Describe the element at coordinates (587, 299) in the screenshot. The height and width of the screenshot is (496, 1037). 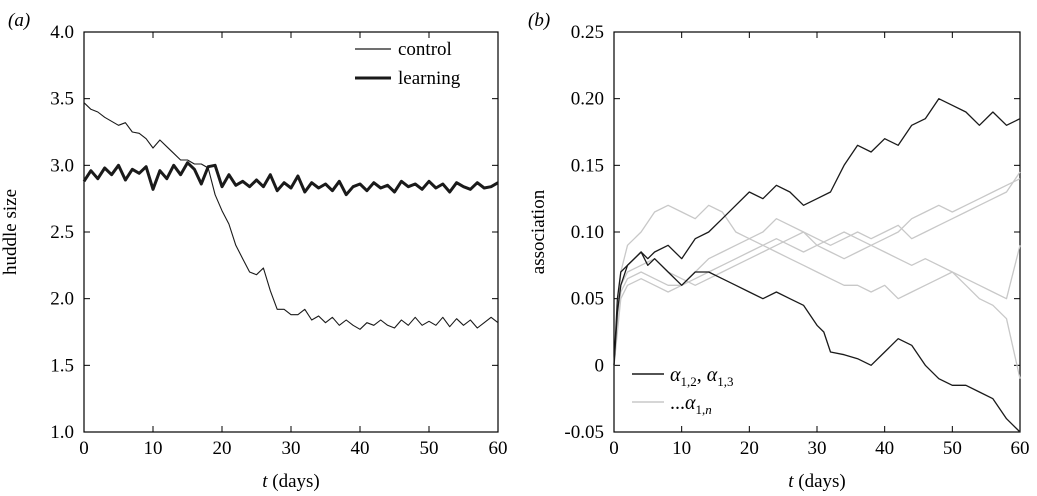
I see `y-tick-label: 0.05` at that location.